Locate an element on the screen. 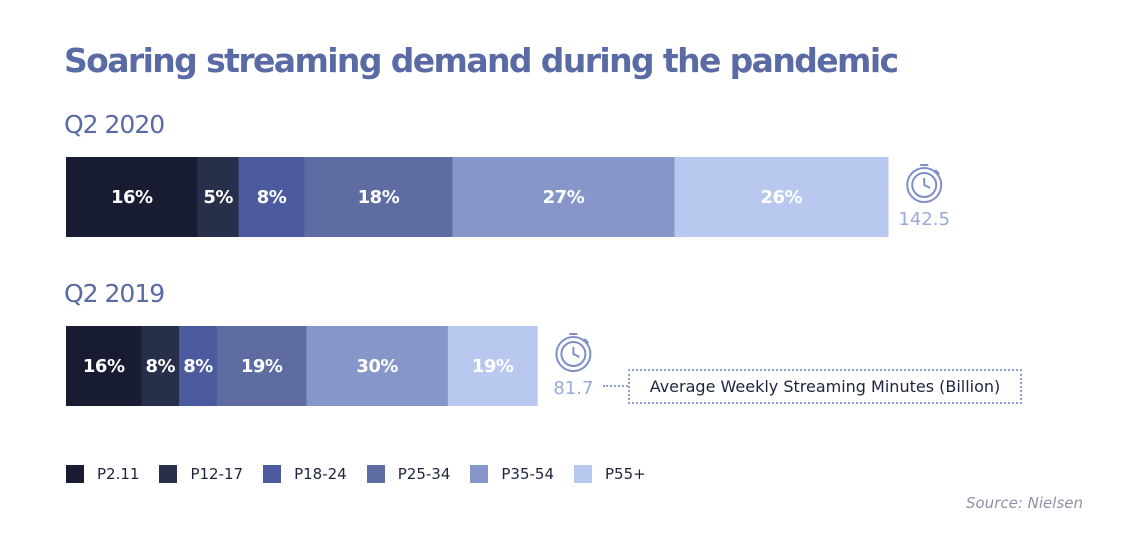 This screenshot has height=545, width=1140. legend: P2.11 P12-17 P18-24 P25-34 P35-54 P55+ is located at coordinates (366, 474).